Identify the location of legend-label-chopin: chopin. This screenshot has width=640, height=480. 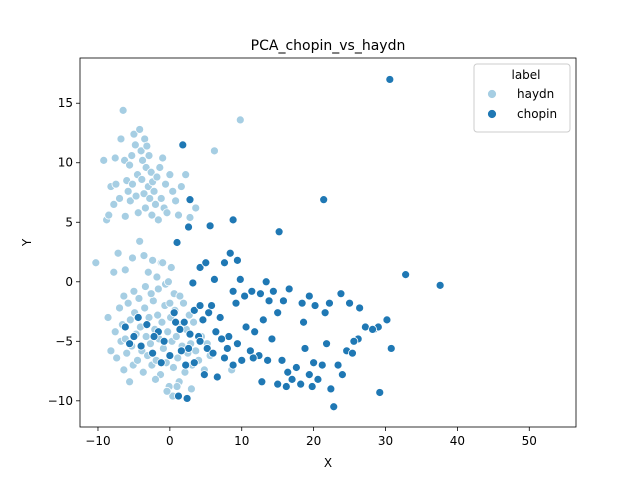
(537, 114).